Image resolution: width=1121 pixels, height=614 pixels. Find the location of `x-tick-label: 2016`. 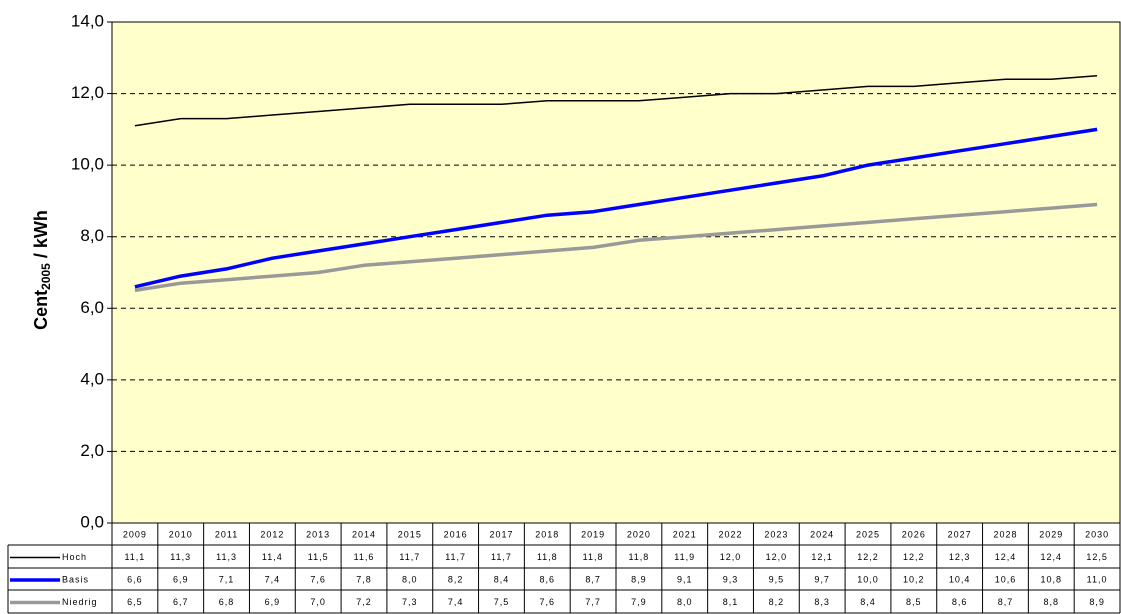

x-tick-label: 2016 is located at coordinates (456, 534).